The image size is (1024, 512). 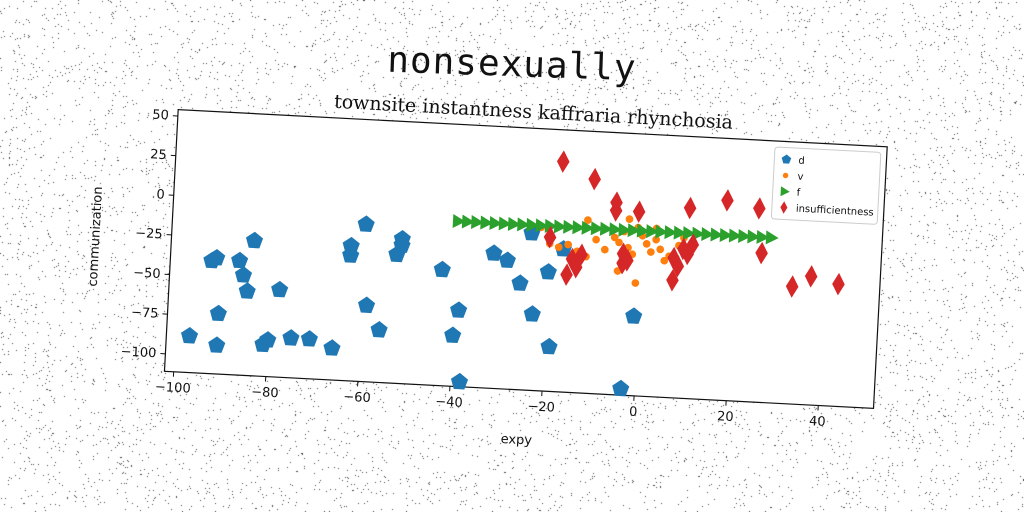 What do you see at coordinates (798, 193) in the screenshot?
I see `legend-label-f: f` at bounding box center [798, 193].